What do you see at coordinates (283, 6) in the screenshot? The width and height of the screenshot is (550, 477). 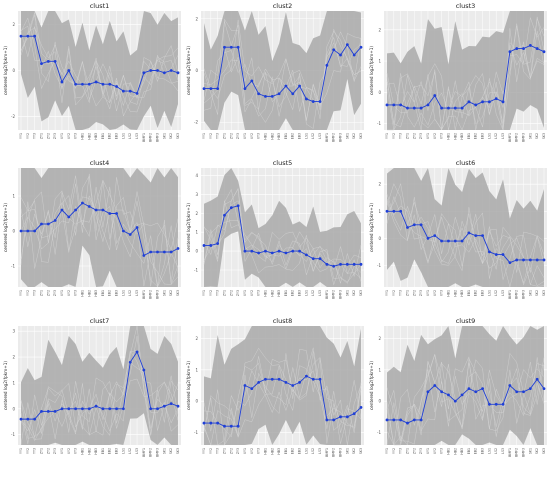 I see `panel-title: clust2` at bounding box center [283, 6].